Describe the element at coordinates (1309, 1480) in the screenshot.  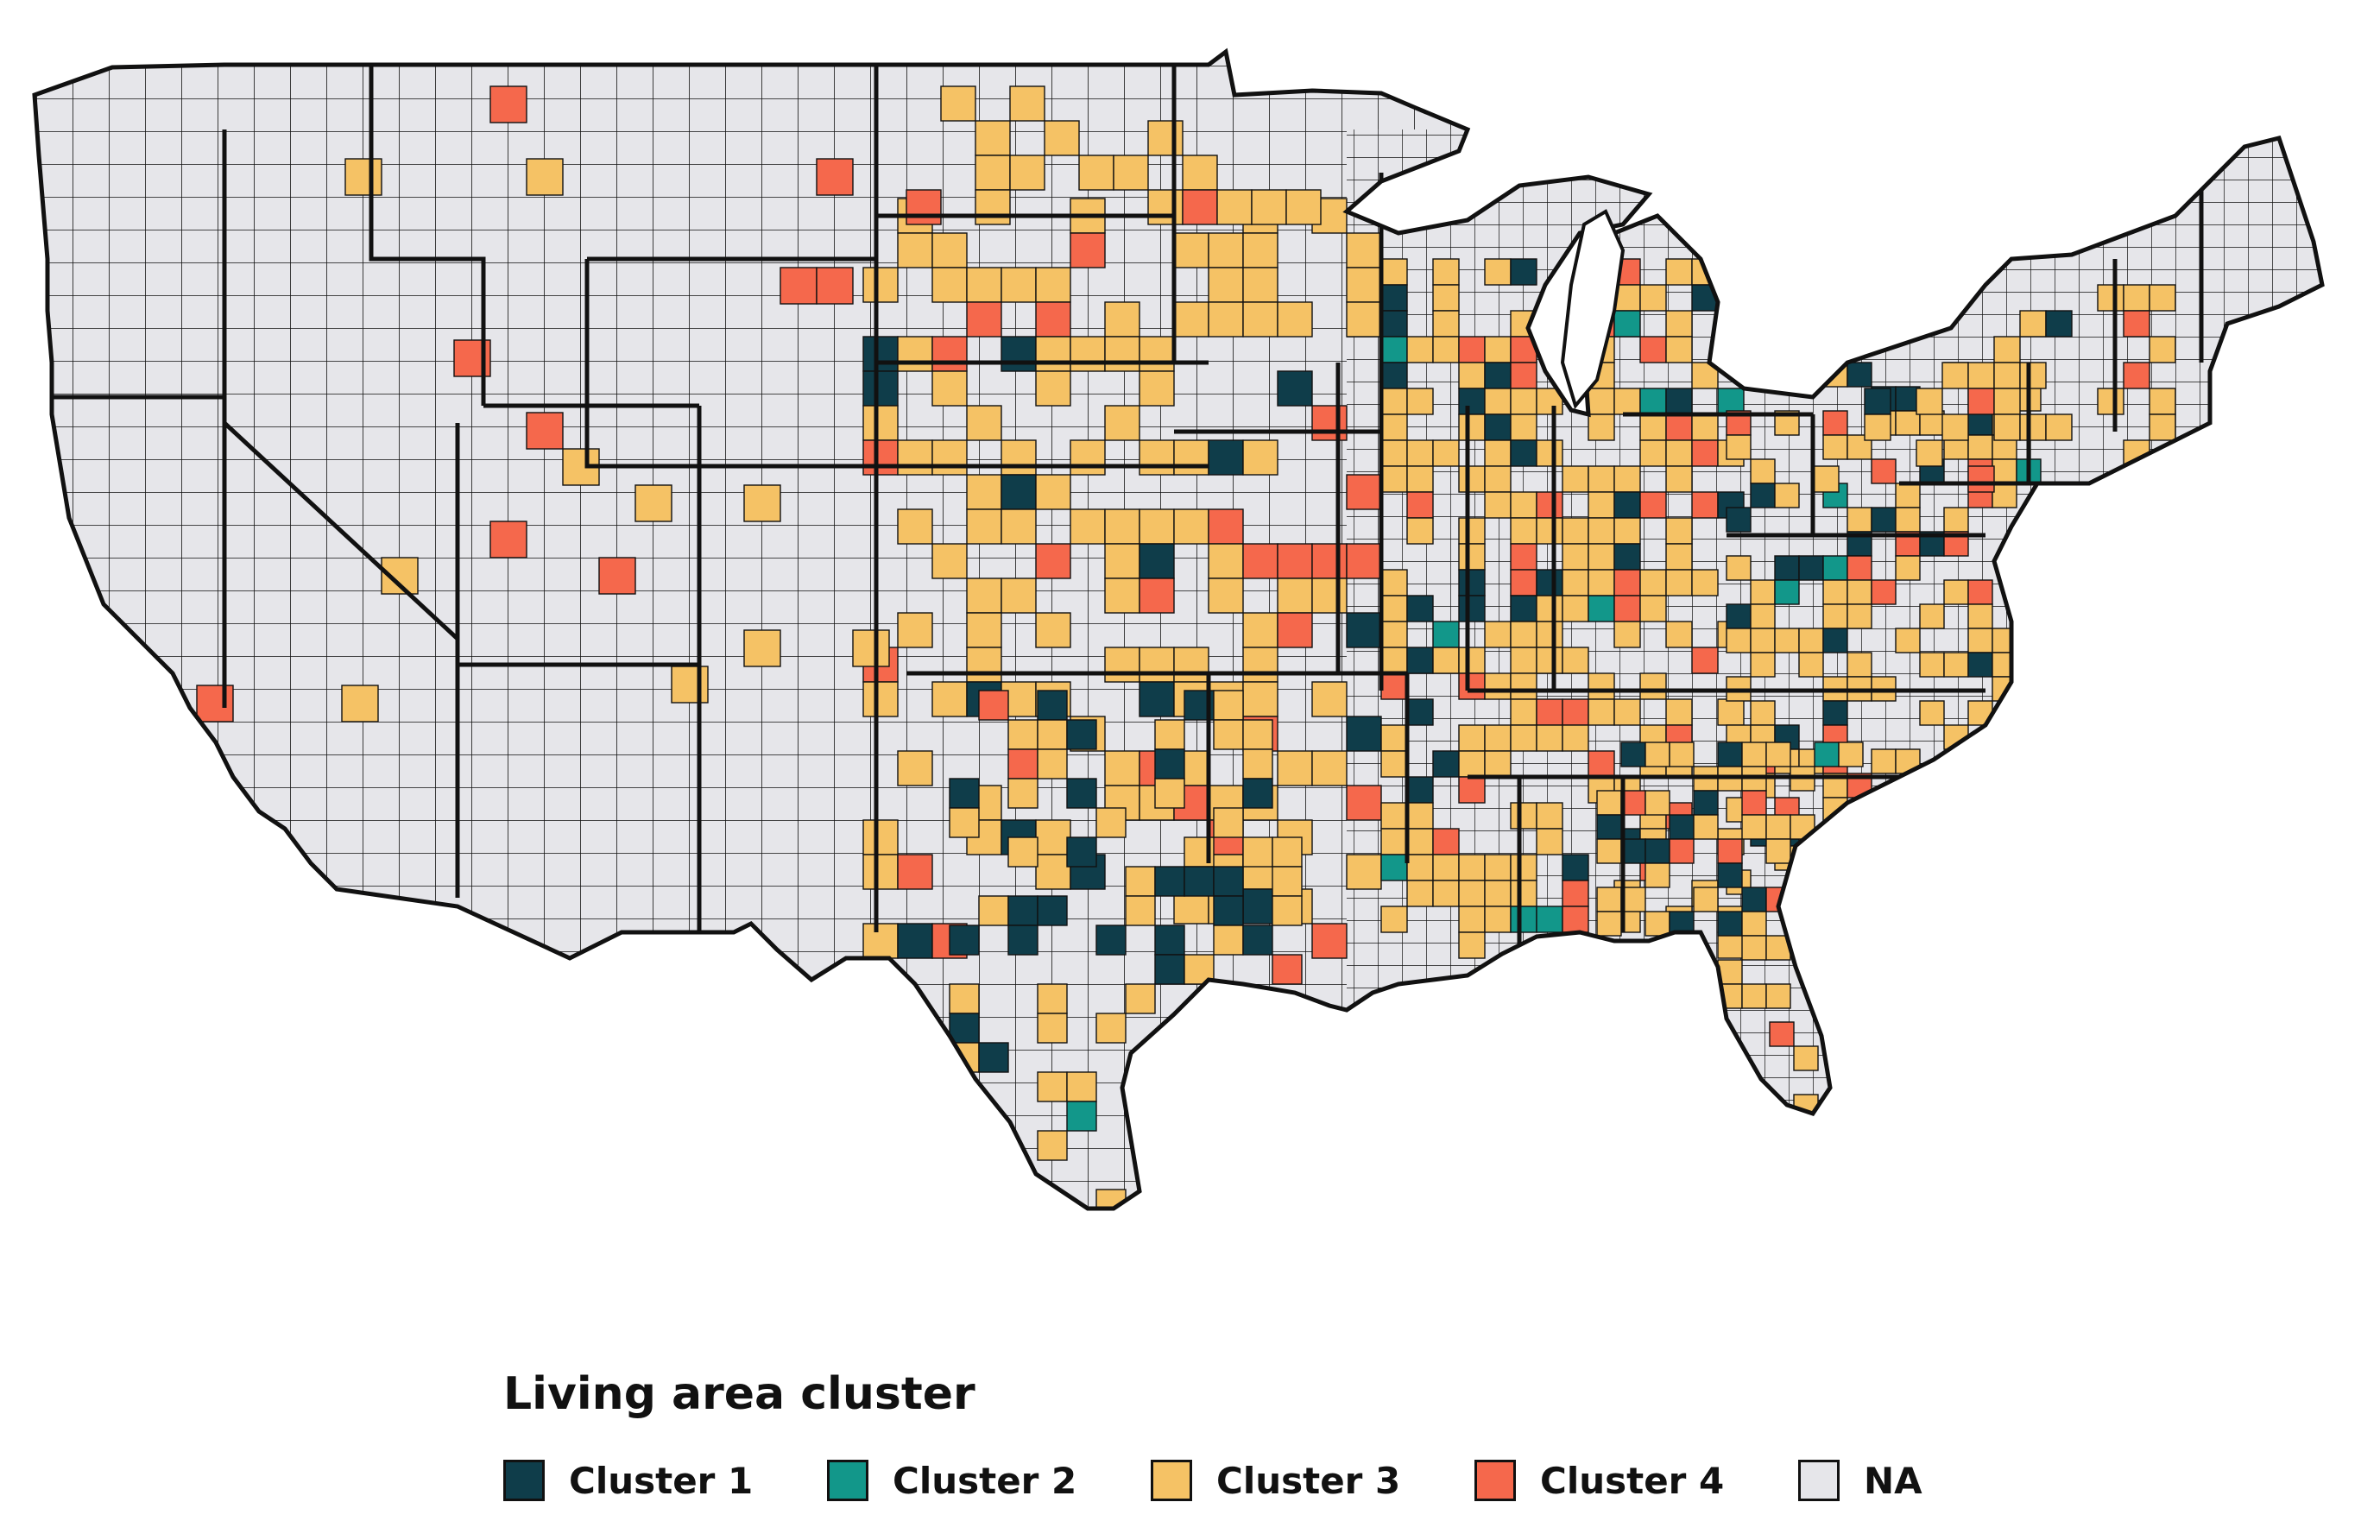
I see `legend-label-c3: Cluster 3` at that location.